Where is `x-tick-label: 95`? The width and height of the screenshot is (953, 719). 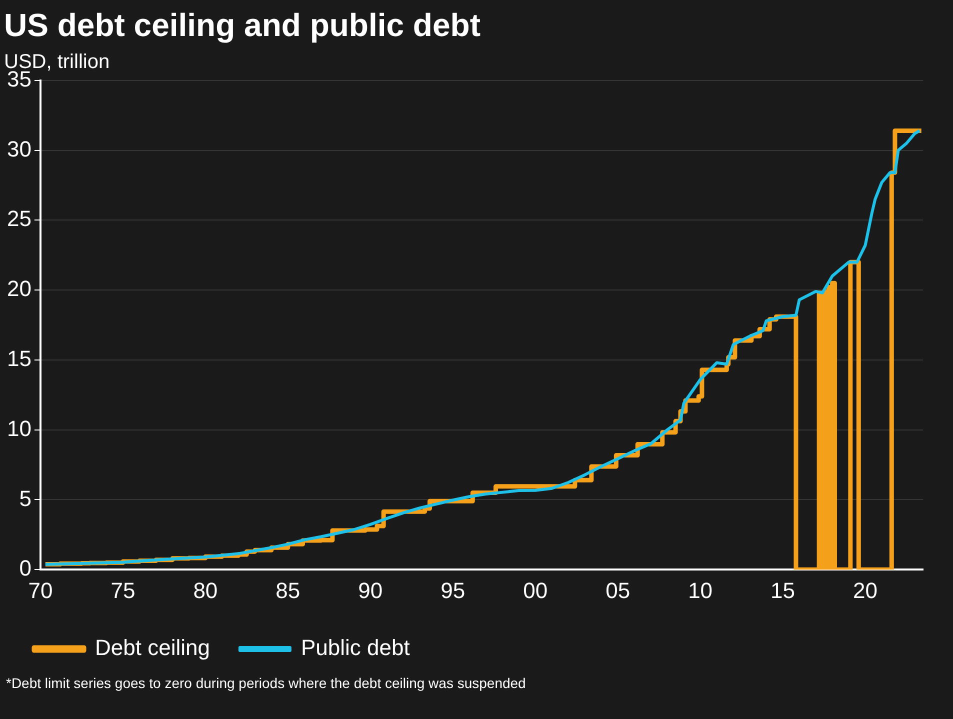 x-tick-label: 95 is located at coordinates (453, 590).